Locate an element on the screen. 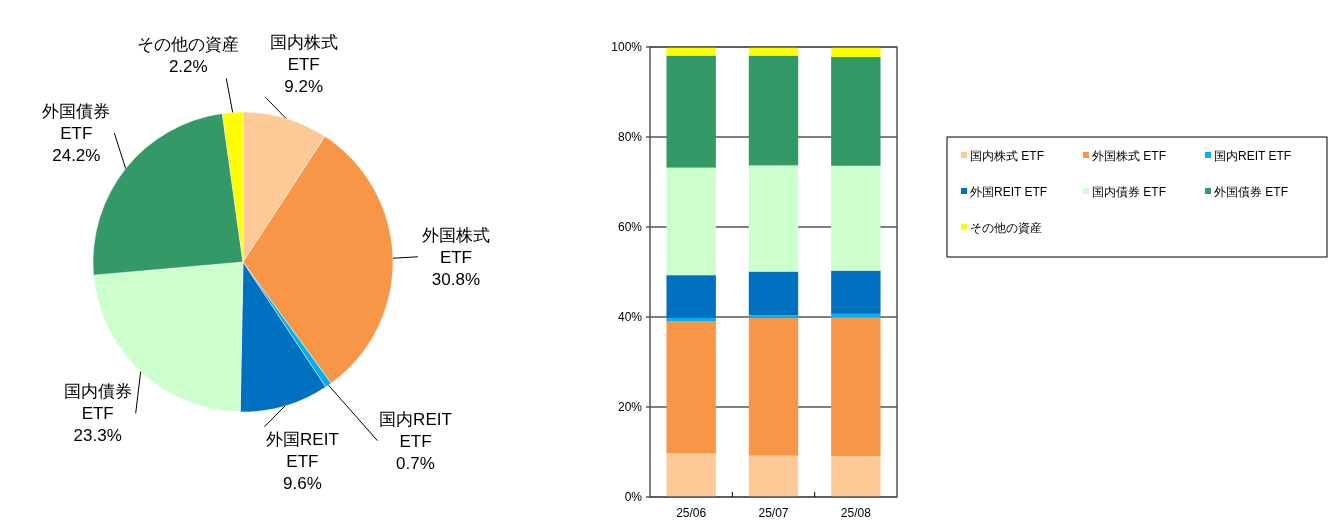  legend-label: 国内株式 ETF is located at coordinates (1007, 156).